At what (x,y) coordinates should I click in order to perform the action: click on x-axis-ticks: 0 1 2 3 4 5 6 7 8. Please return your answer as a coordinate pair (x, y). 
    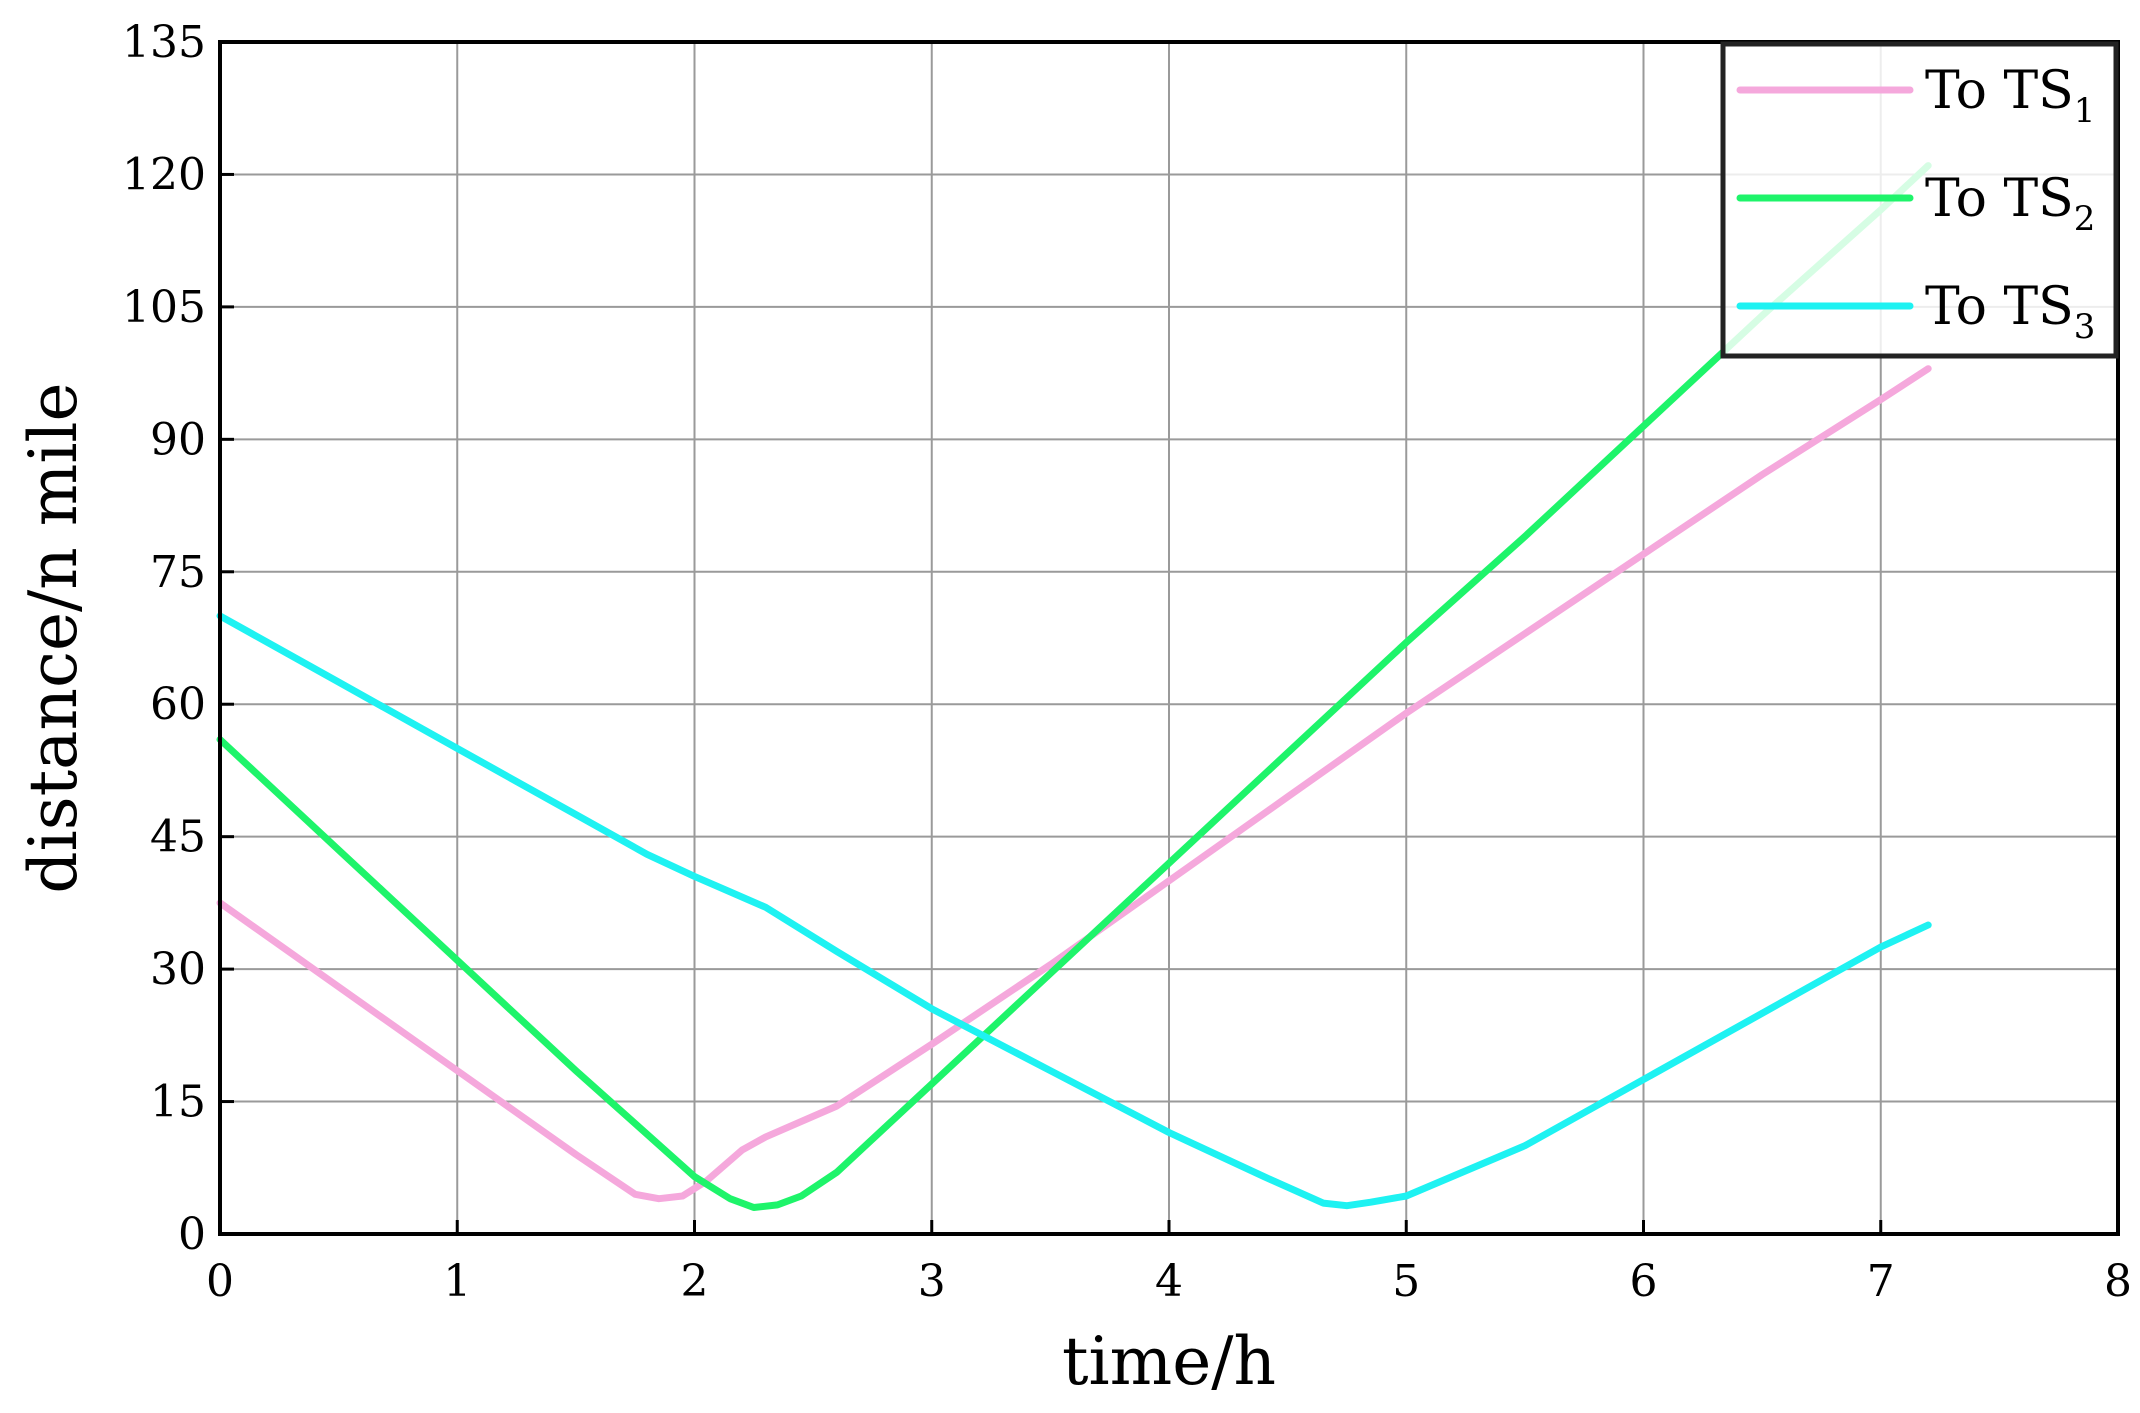
    Looking at the image, I should click on (1169, 1263).